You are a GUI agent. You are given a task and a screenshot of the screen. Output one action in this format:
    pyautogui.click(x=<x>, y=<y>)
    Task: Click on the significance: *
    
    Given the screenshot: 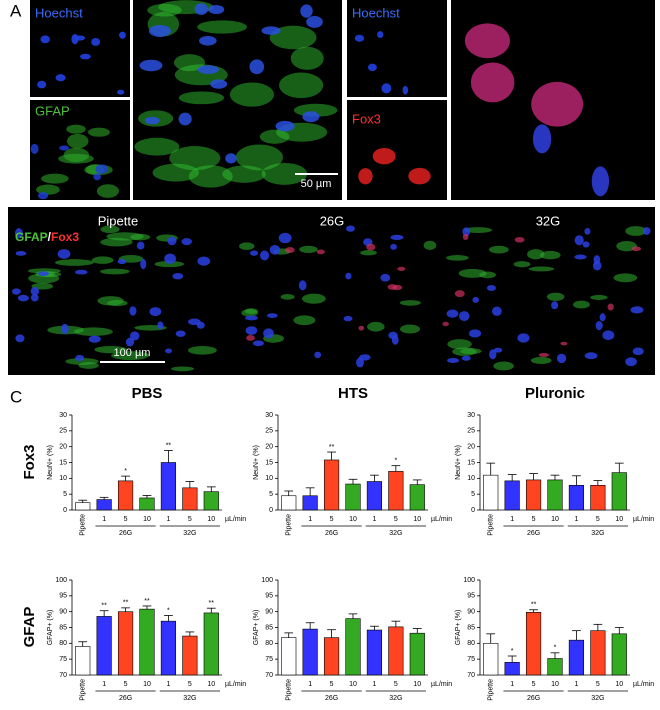 What is the action you would take?
    pyautogui.click(x=125, y=471)
    